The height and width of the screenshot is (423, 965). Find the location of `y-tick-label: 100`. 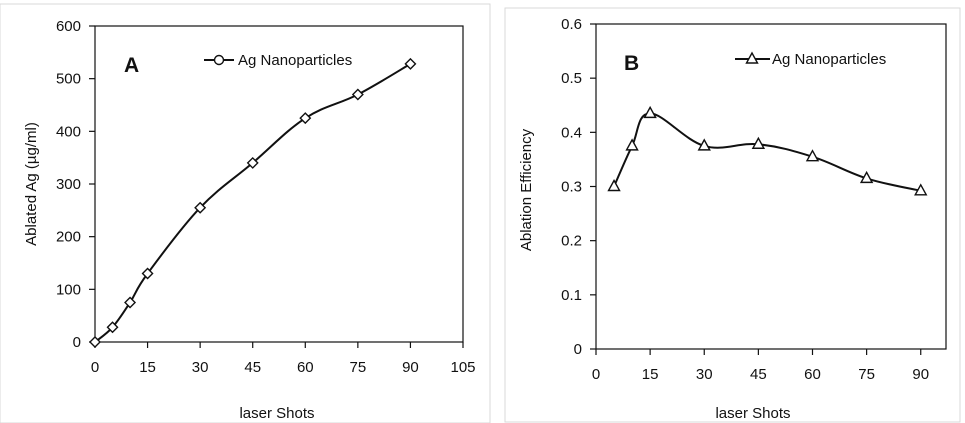

y-tick-label: 100 is located at coordinates (68, 289).